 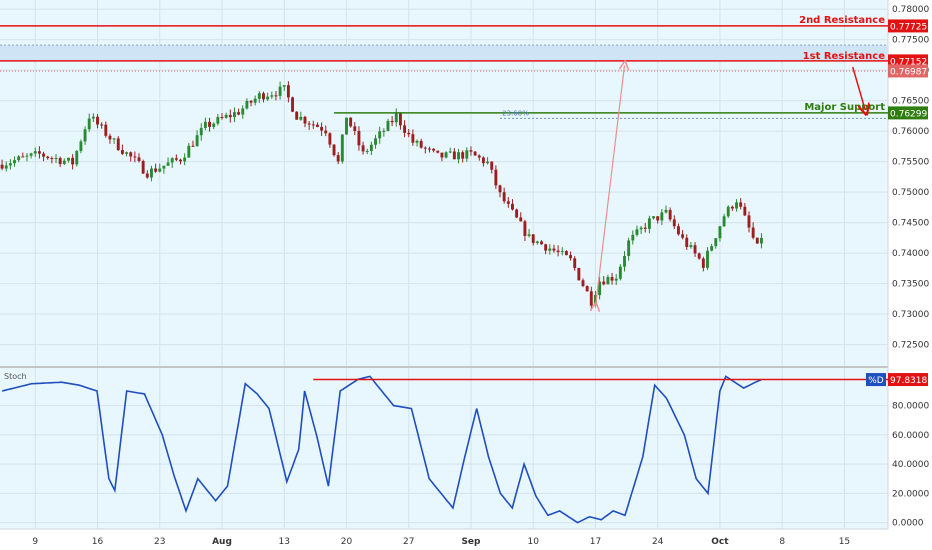 I want to click on price-tick-label: 0.76000, so click(x=910, y=132).